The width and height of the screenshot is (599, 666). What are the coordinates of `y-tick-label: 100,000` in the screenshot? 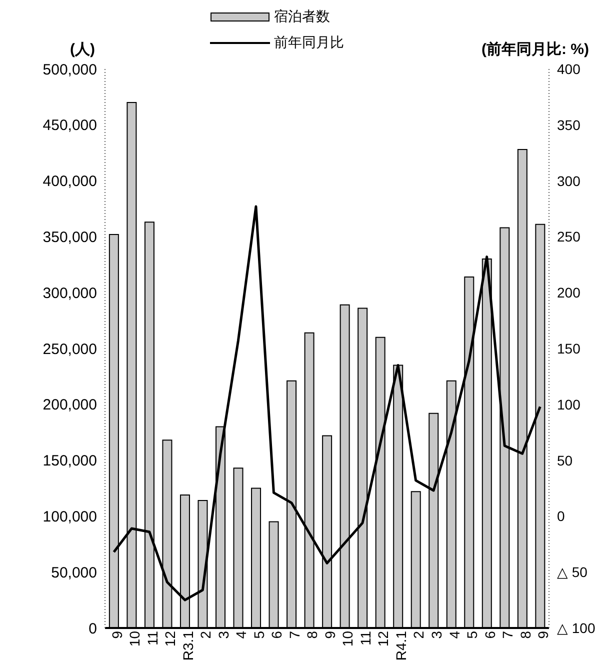 It's located at (69, 517).